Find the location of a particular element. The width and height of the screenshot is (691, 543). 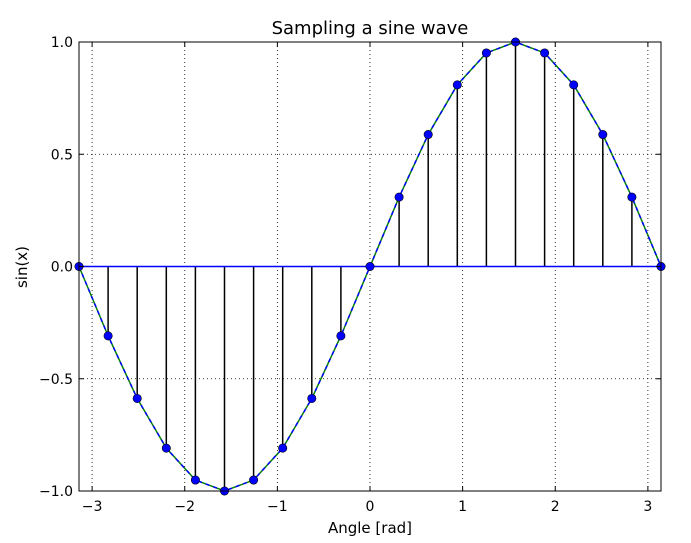

x-tick-label: 0 is located at coordinates (370, 507).